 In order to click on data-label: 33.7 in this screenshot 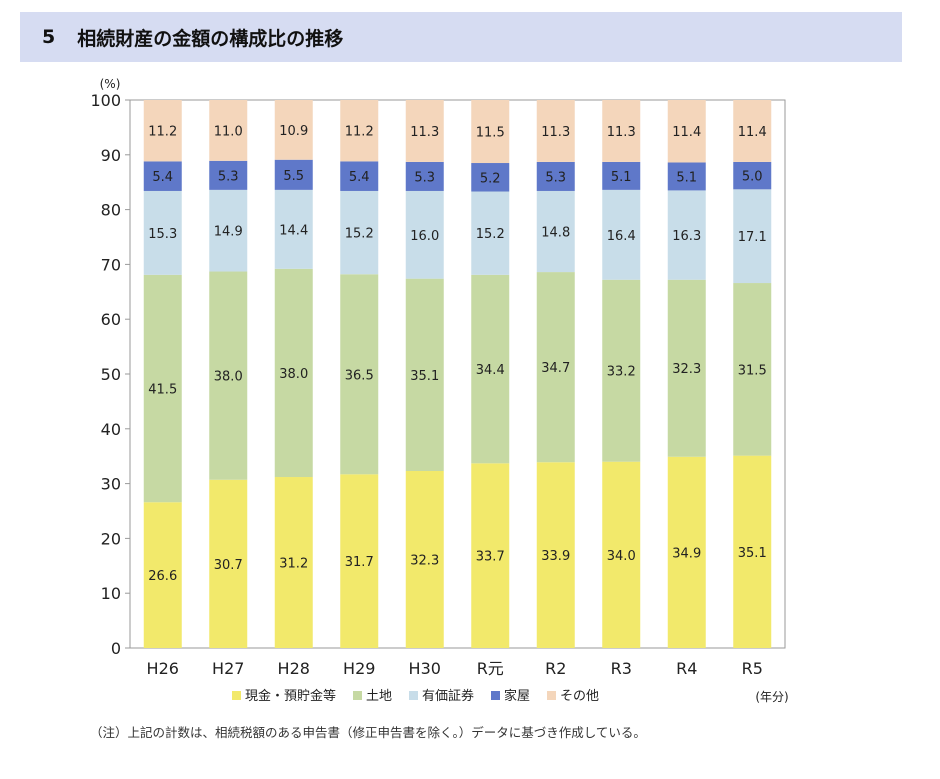, I will do `click(490, 557)`.